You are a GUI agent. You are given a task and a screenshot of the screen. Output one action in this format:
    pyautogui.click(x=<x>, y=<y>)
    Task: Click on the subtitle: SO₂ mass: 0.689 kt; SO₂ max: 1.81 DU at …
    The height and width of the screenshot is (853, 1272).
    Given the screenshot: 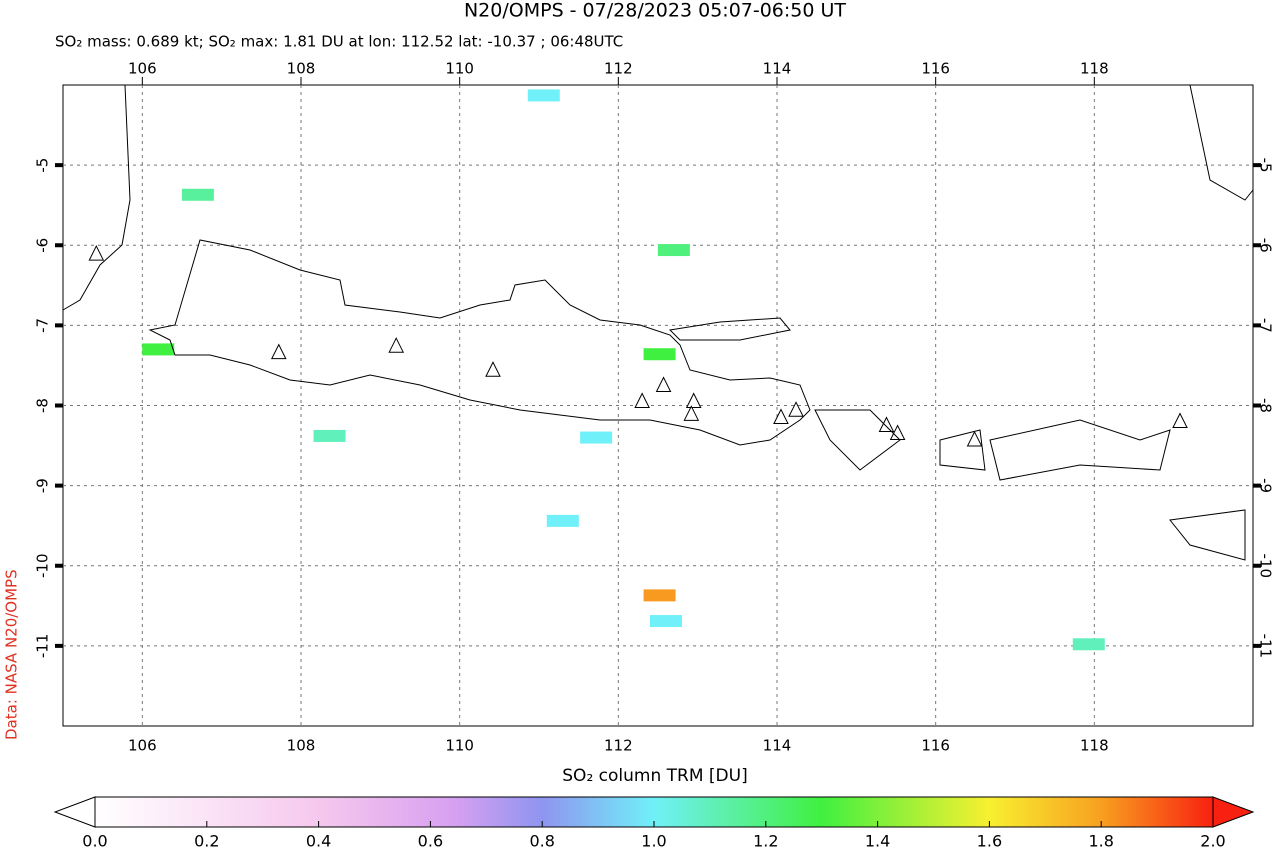 What is the action you would take?
    pyautogui.click(x=339, y=42)
    